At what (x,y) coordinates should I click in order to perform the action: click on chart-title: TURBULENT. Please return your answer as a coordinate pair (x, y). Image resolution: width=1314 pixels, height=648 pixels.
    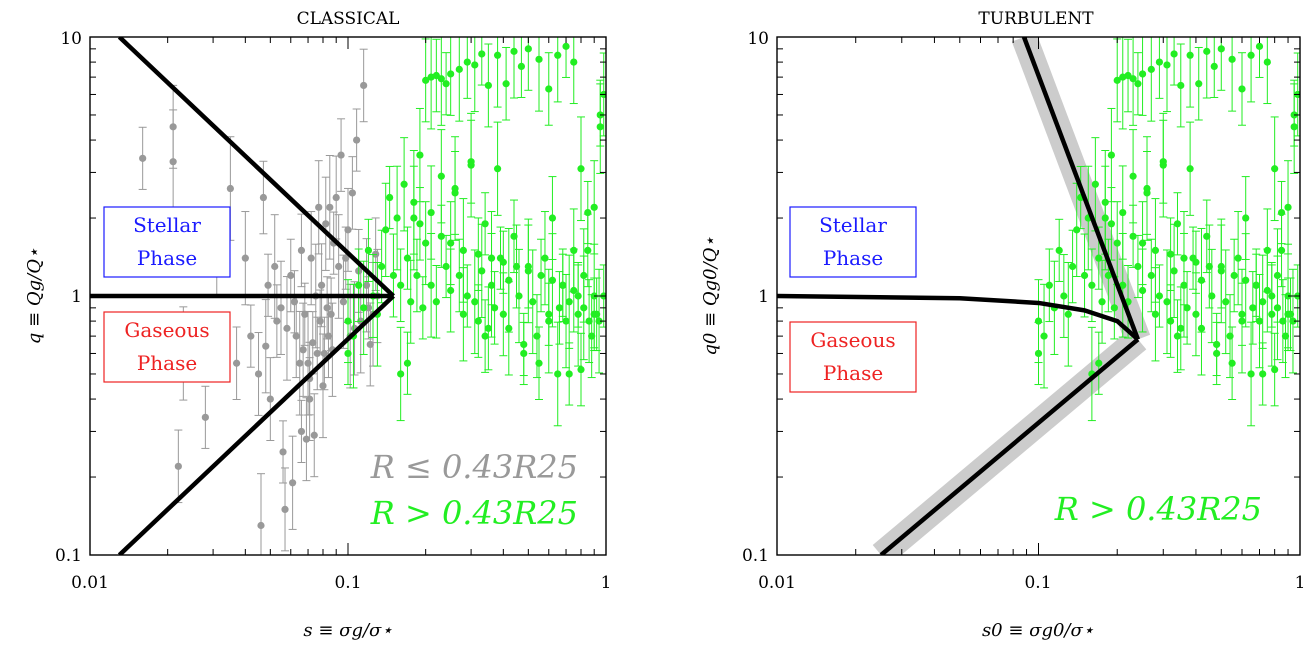
    Looking at the image, I should click on (1036, 19).